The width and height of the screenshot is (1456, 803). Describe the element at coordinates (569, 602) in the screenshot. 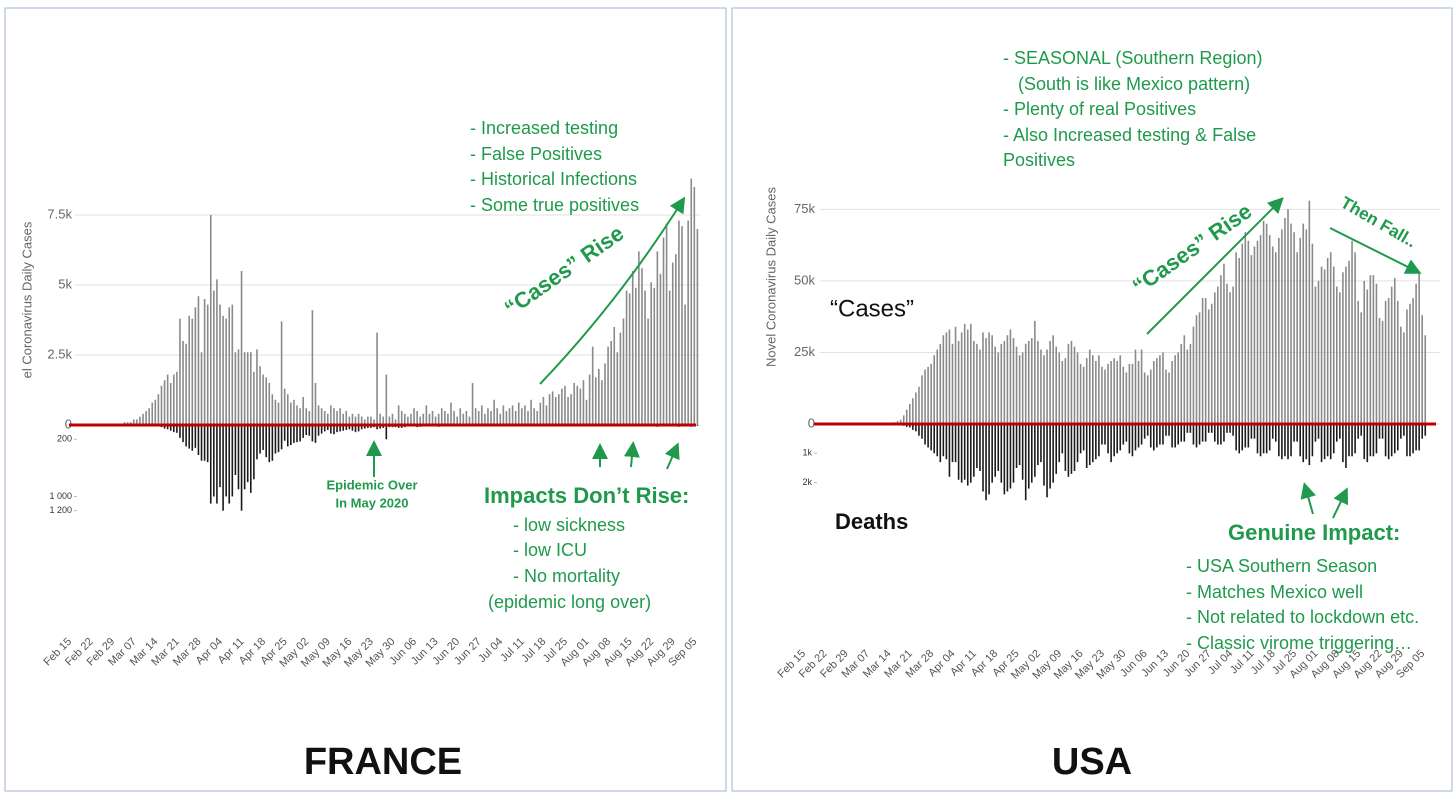

I see `annotation: (epidemic long over)` at that location.